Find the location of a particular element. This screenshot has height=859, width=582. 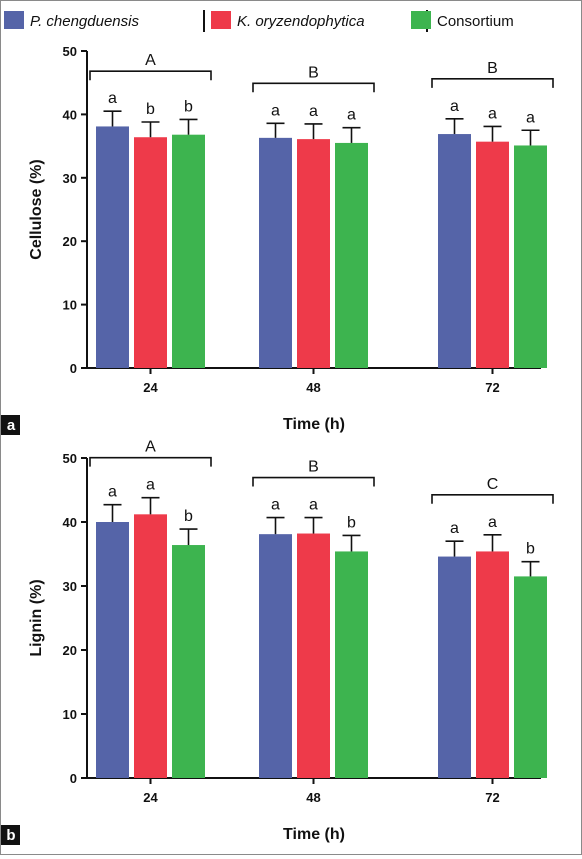

panel-label: b is located at coordinates (10, 835).